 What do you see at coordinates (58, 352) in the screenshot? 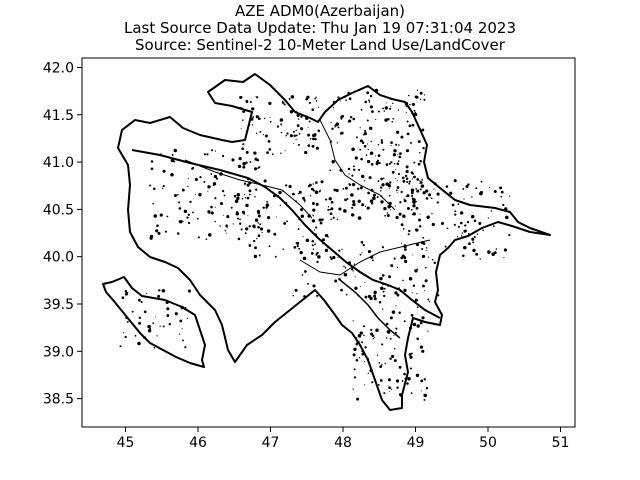
I see `y-tick-label: 39.0` at bounding box center [58, 352].